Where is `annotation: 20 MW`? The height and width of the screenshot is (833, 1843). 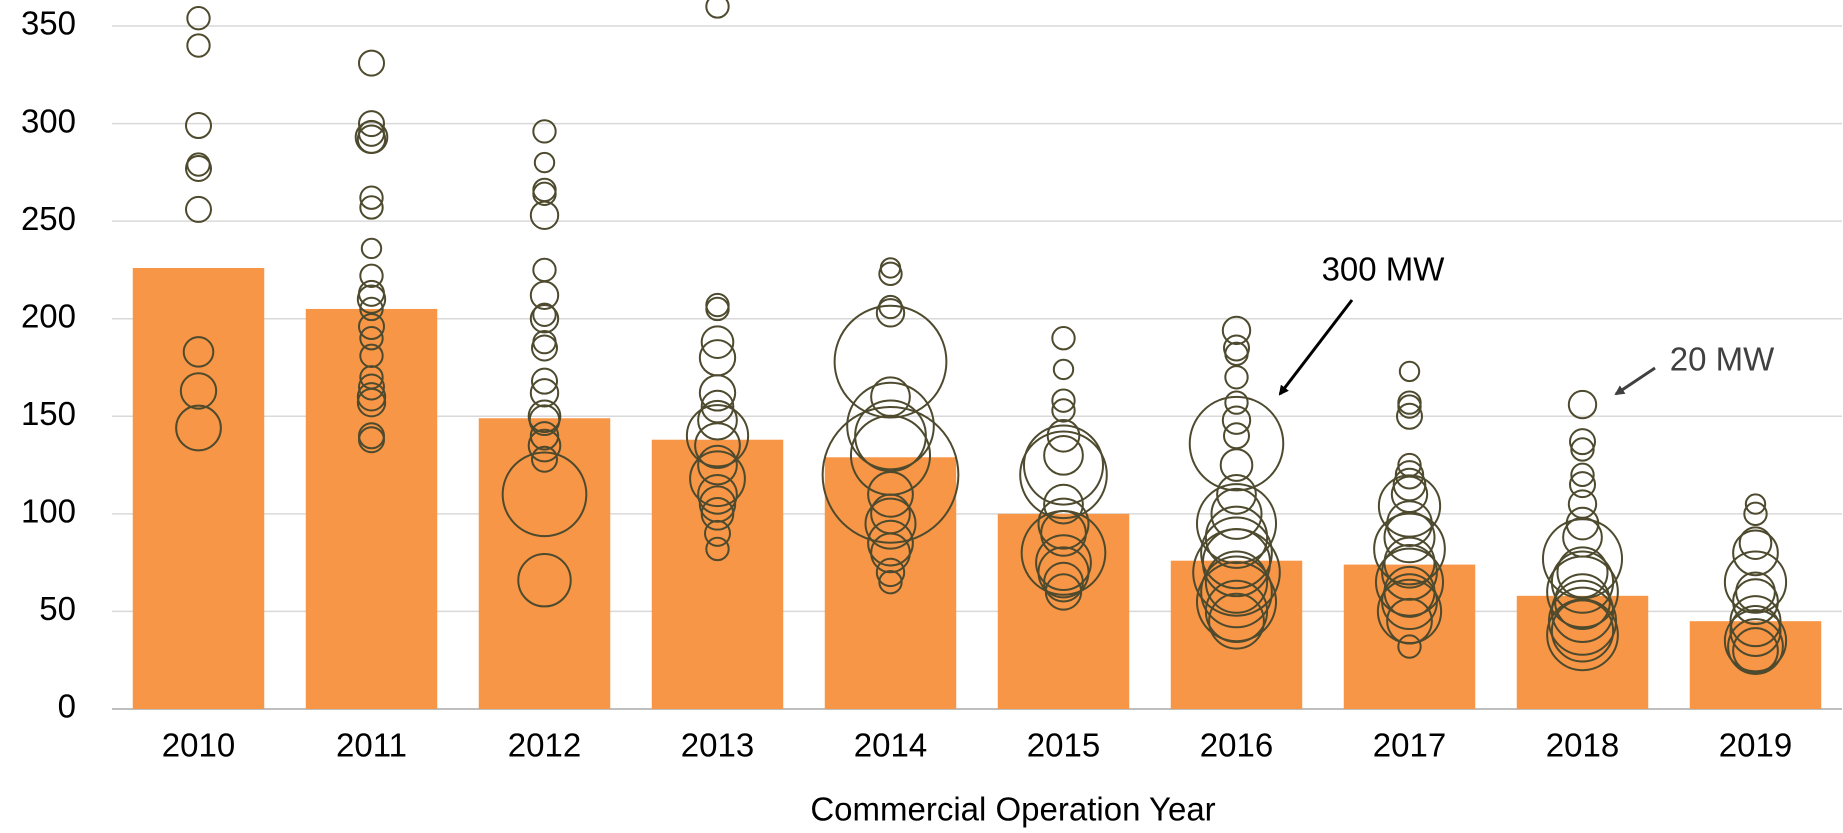
annotation: 20 MW is located at coordinates (1722, 359).